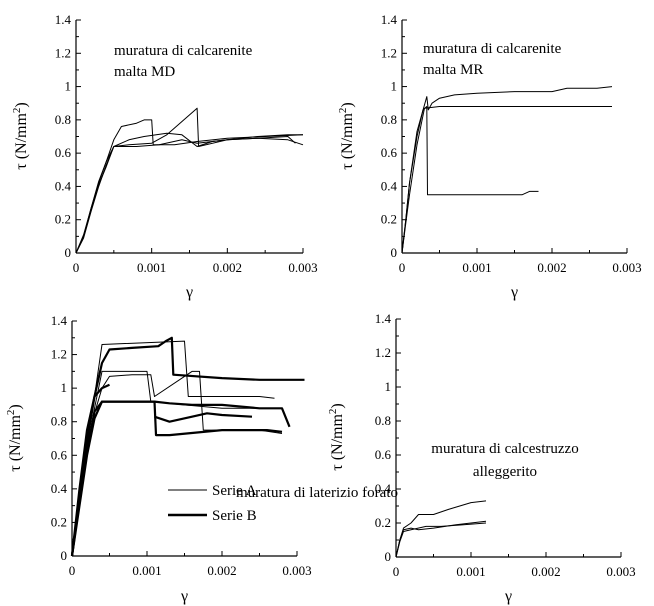 This screenshot has height=606, width=654. I want to click on chart-annotation: muratura di laterizio forato, so click(317, 493).